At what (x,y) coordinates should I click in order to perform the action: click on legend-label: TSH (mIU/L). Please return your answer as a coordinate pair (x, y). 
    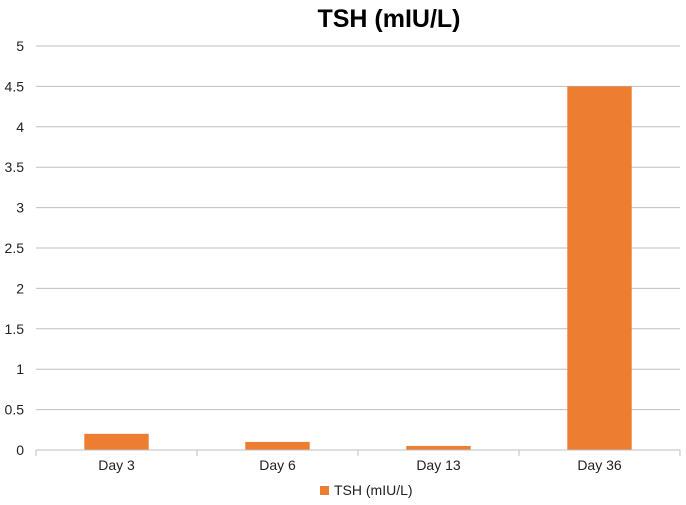
    Looking at the image, I should click on (373, 490).